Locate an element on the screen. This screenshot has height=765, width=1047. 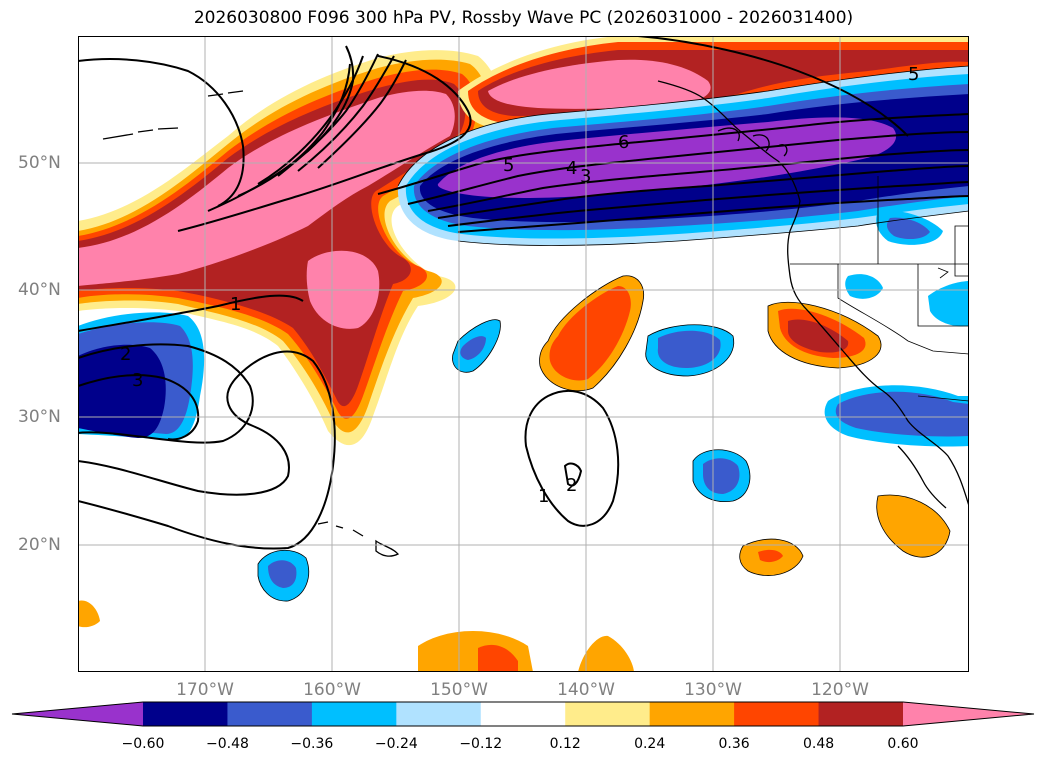
colorbar-tick-label: −0.36 is located at coordinates (312, 744).